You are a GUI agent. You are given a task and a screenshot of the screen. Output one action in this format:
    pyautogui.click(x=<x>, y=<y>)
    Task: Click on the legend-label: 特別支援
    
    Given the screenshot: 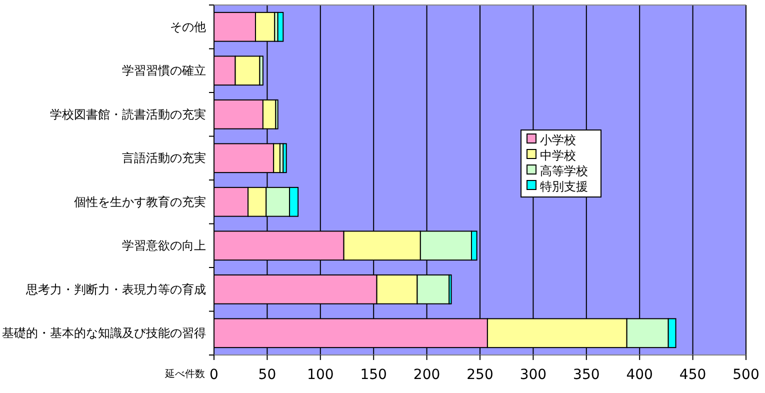 What is the action you would take?
    pyautogui.click(x=564, y=187)
    